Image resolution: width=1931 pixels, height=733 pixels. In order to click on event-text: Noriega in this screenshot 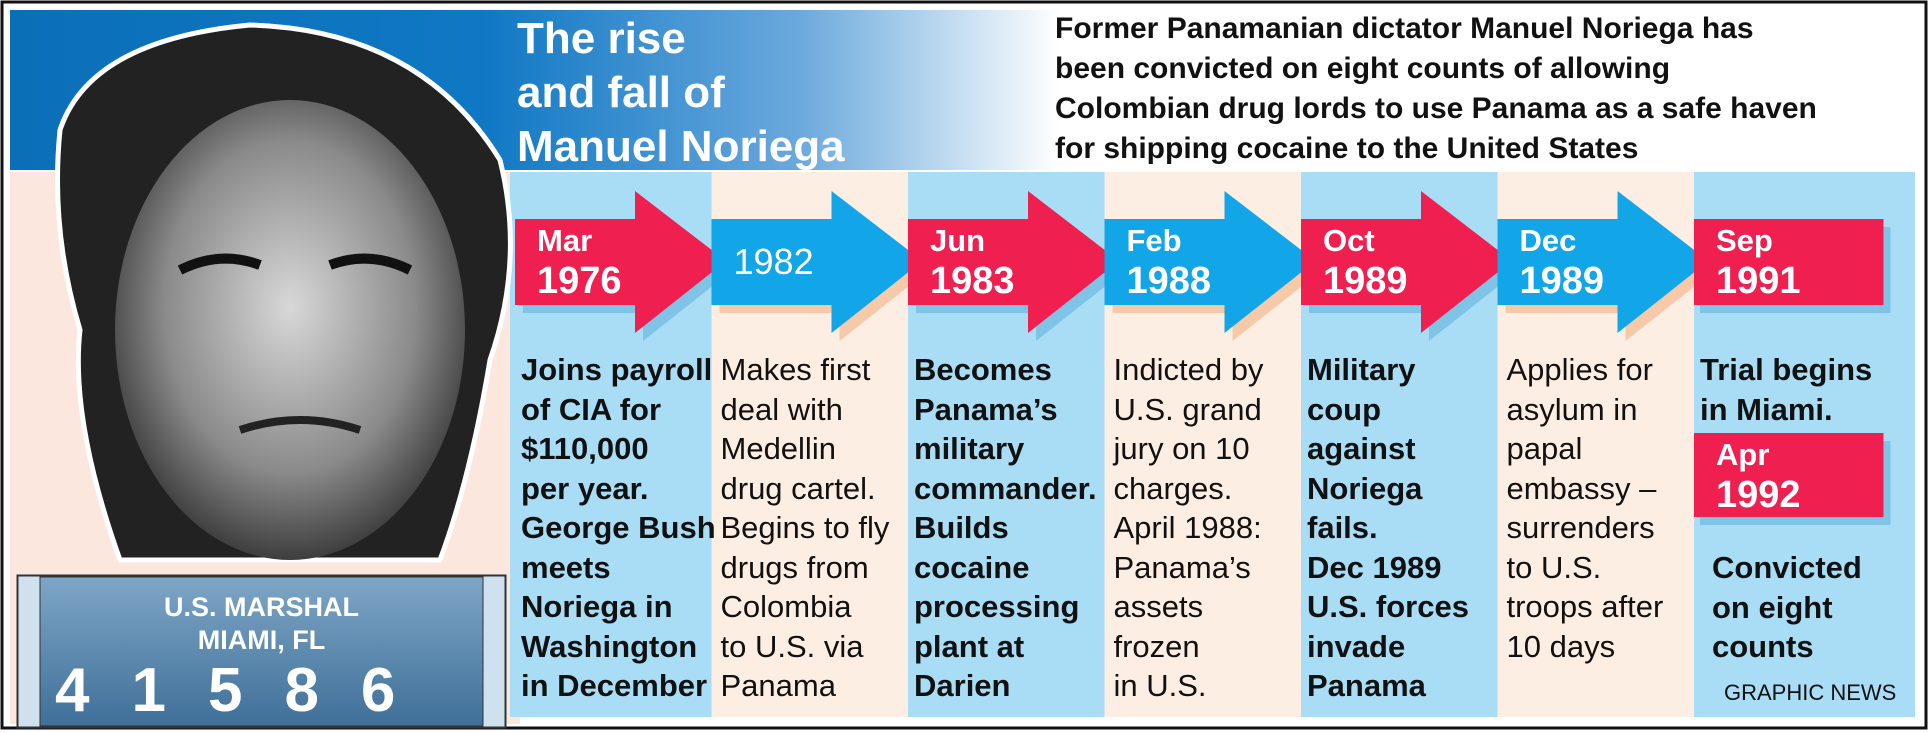, I will do `click(1365, 488)`.